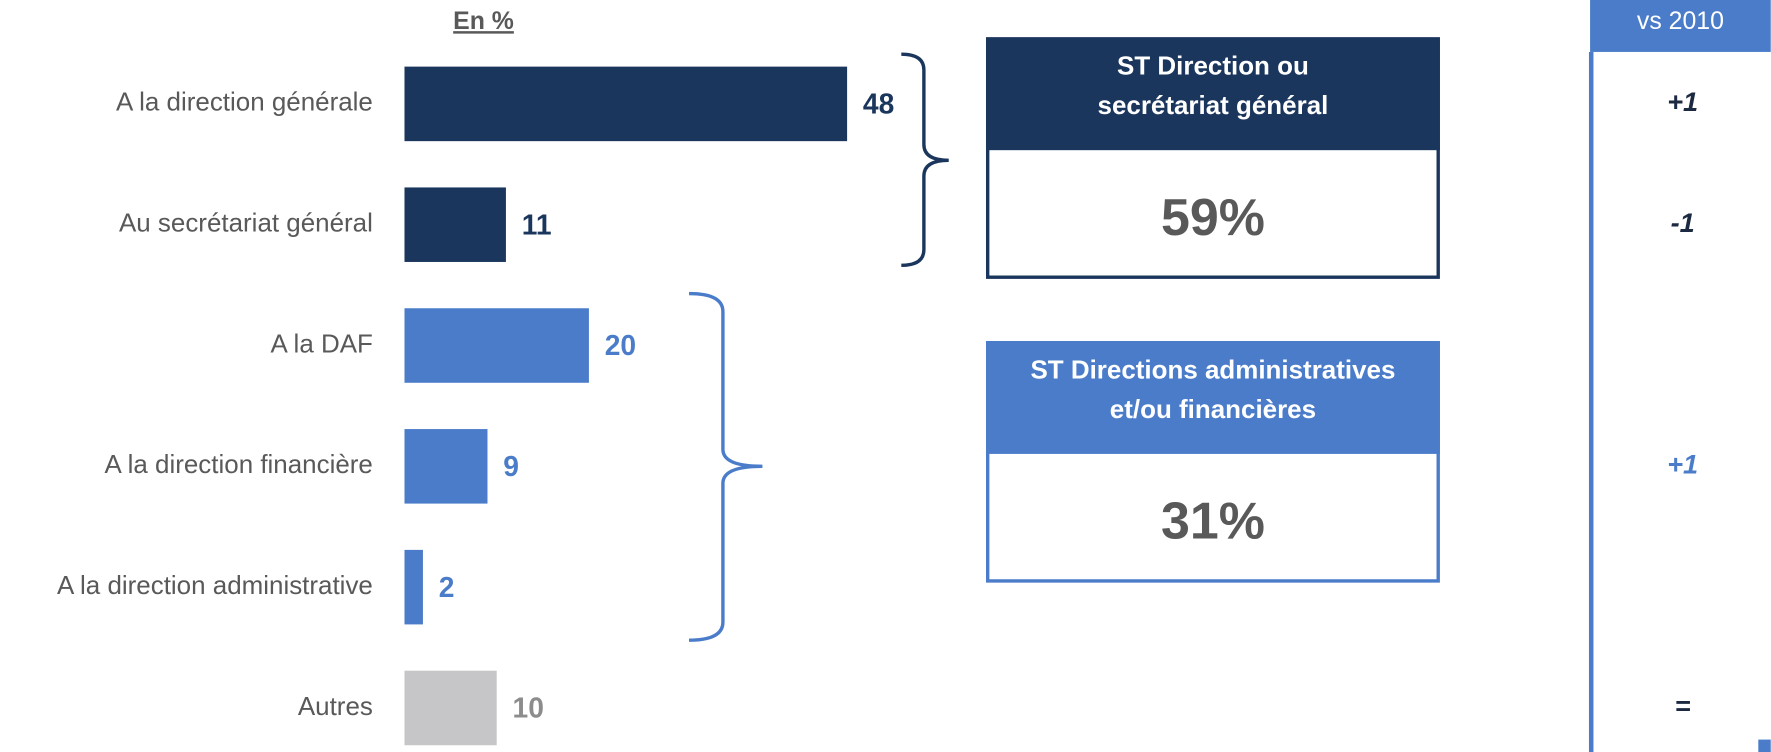  What do you see at coordinates (1213, 105) in the screenshot?
I see `group-title: secrétariat général` at bounding box center [1213, 105].